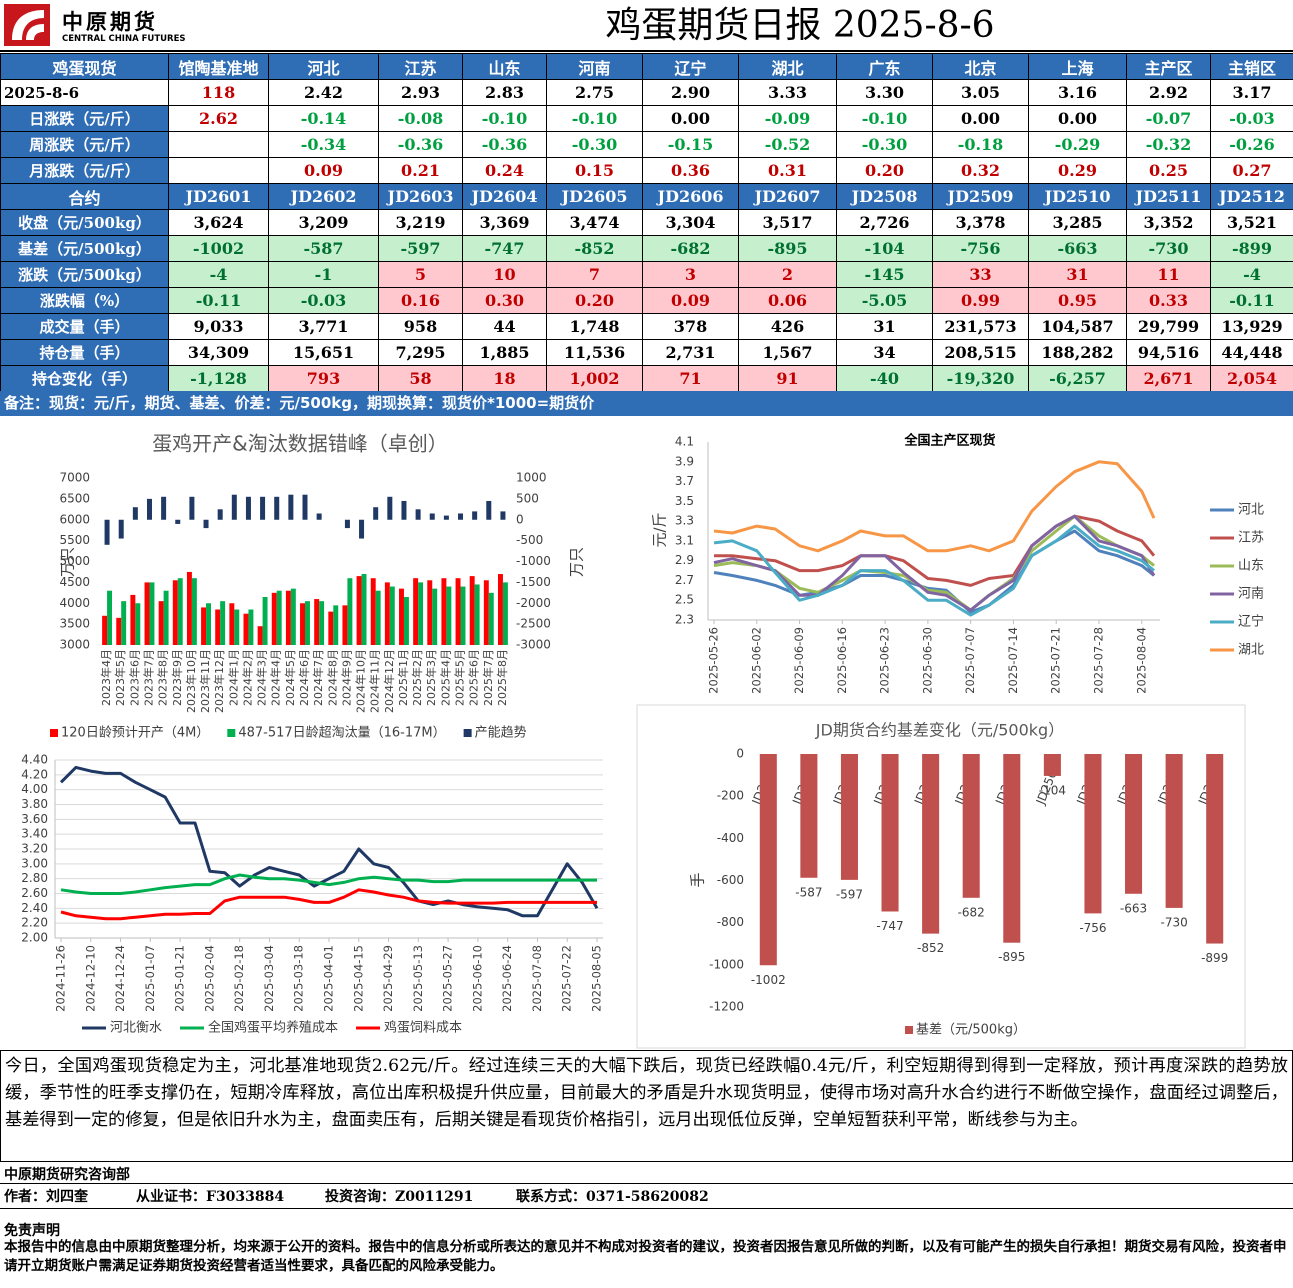 This screenshot has width=1293, height=1288. Describe the element at coordinates (849, 894) in the screenshot. I see `data-label: -597` at that location.